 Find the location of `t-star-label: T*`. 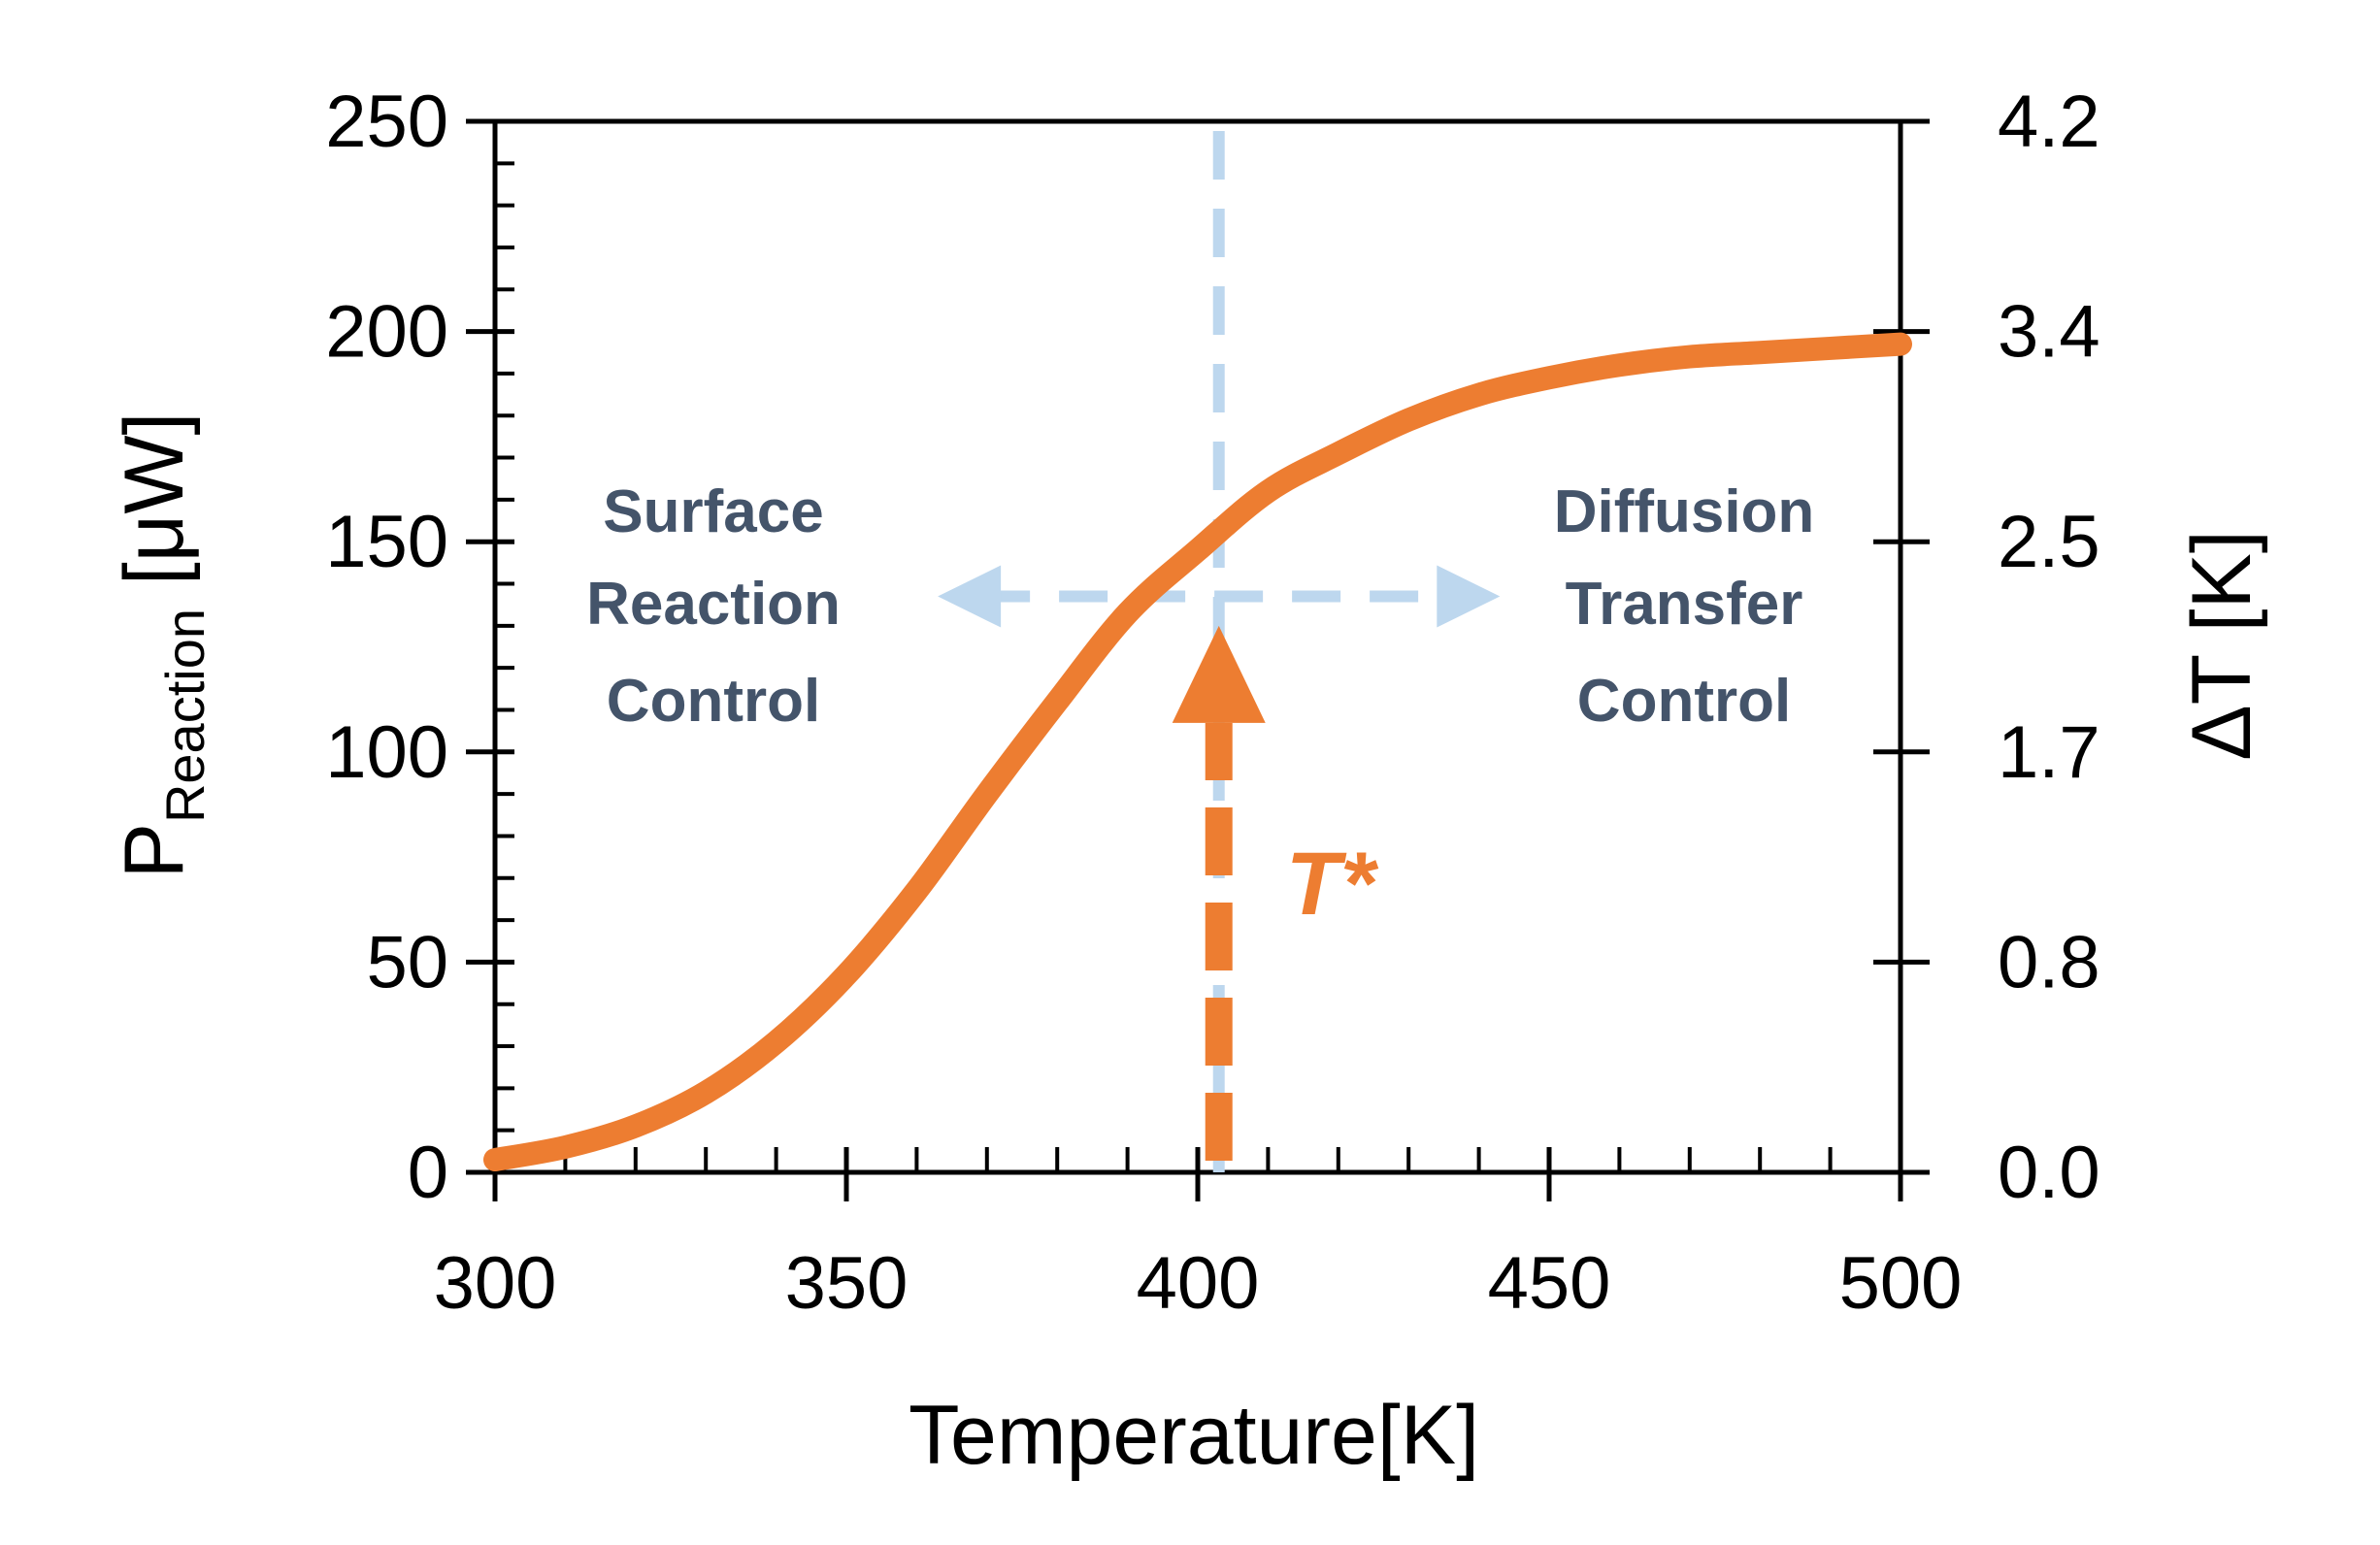

t-star-label: T* is located at coordinates (1332, 884).